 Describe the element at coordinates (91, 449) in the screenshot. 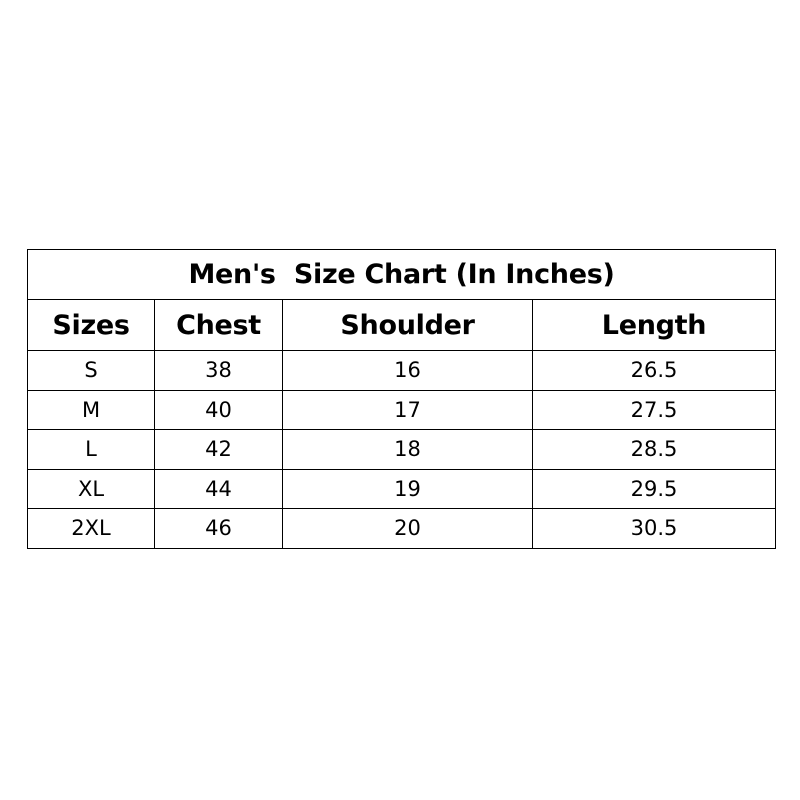

I see `size-cell: L` at that location.